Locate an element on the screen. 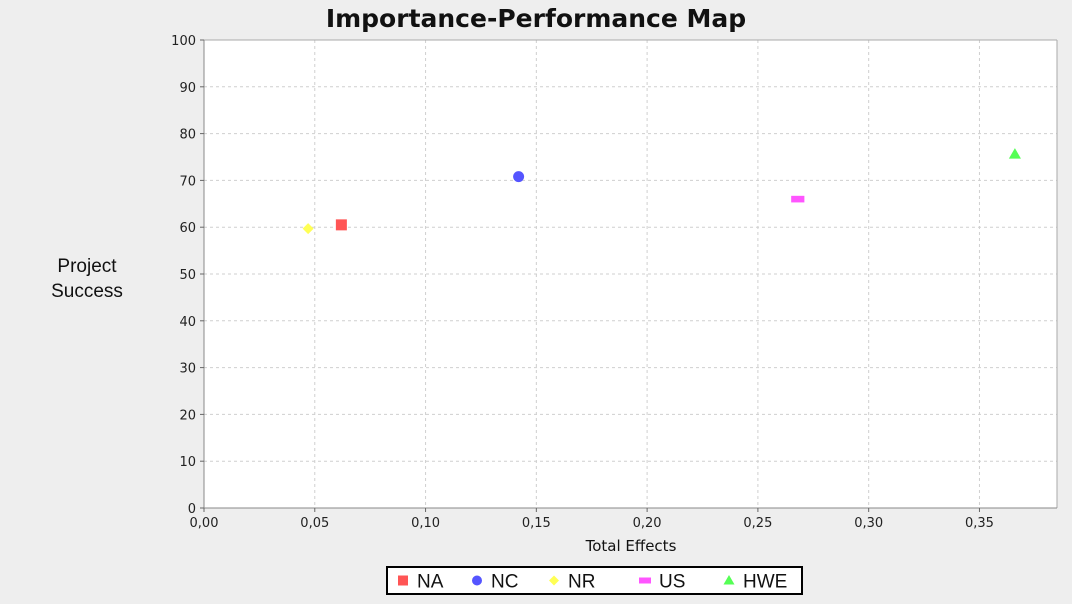 The image size is (1072, 604). legend-marker-hwe is located at coordinates (729, 580).